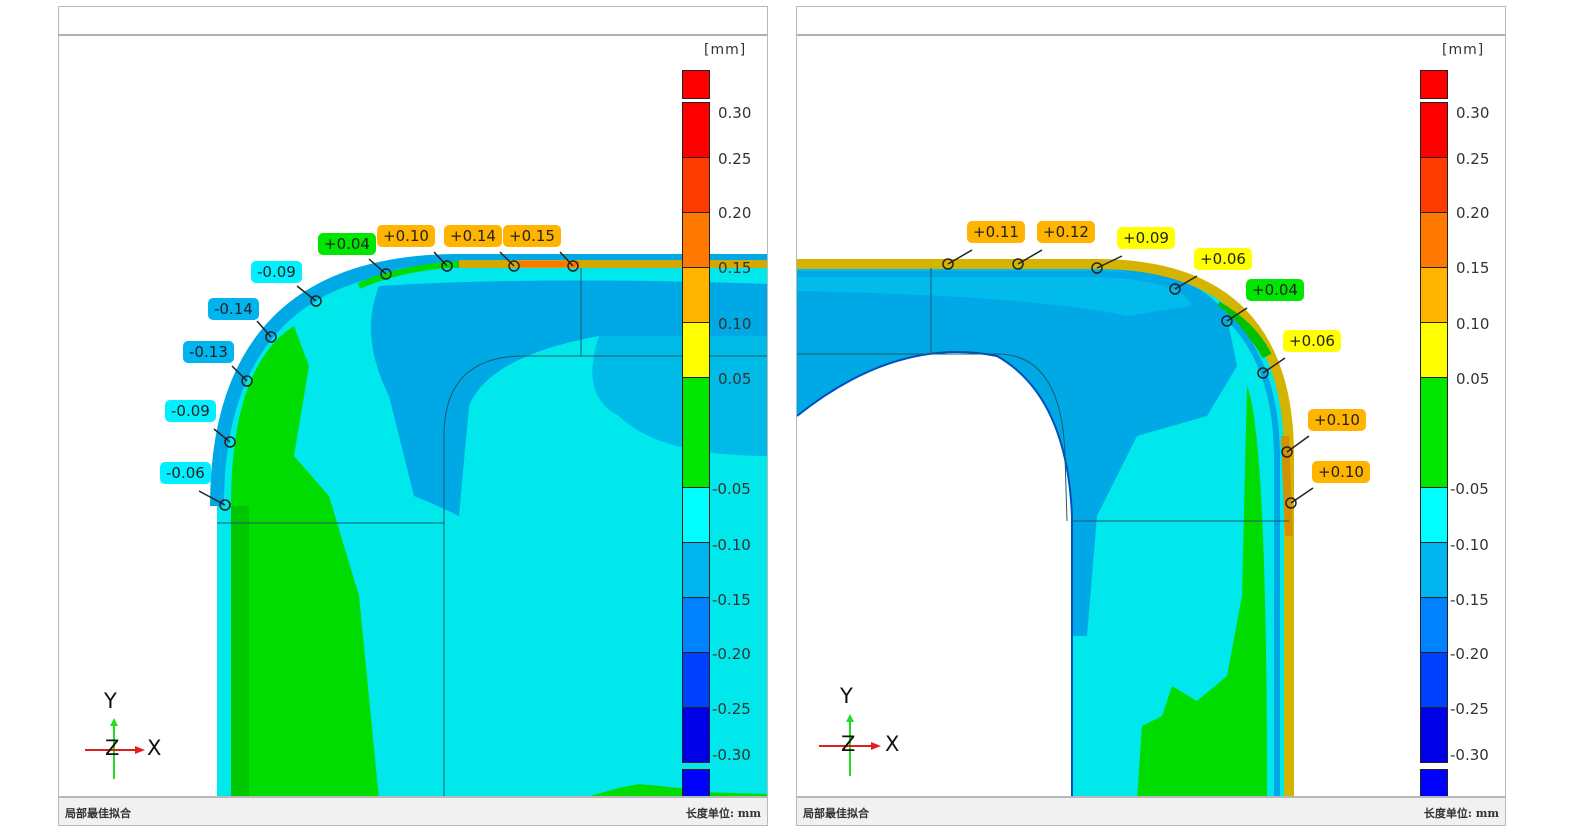 The height and width of the screenshot is (832, 1570). Describe the element at coordinates (532, 236) in the screenshot. I see `deviation-callout: +0.15` at that location.